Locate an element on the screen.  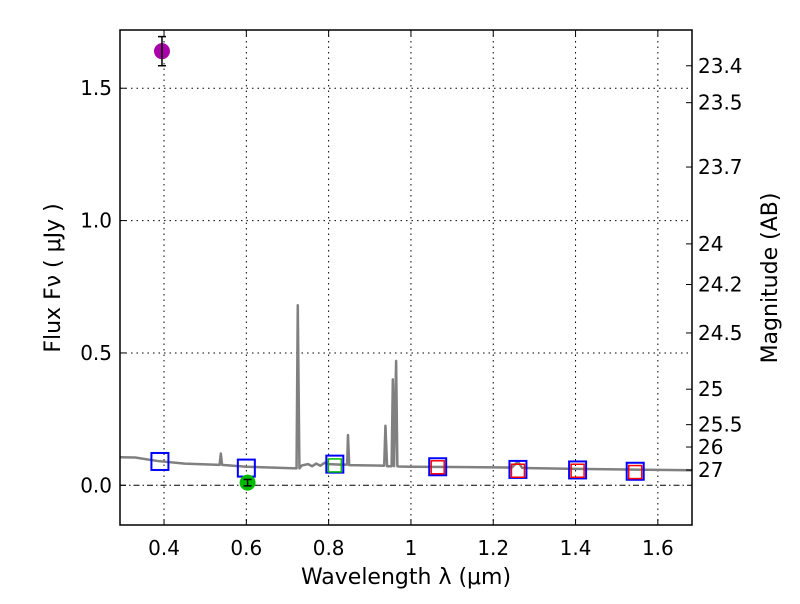
x-tick-label: 1.2 is located at coordinates (493, 548).